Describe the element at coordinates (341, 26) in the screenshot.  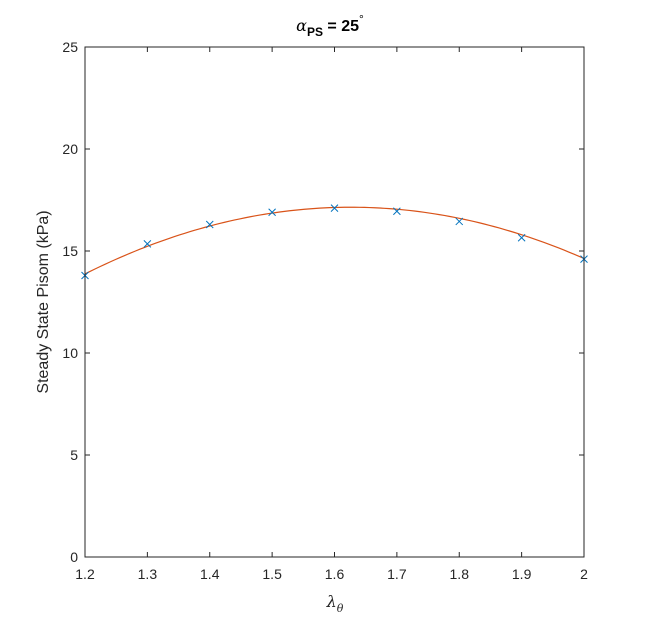
I see `title-value: = 25` at that location.